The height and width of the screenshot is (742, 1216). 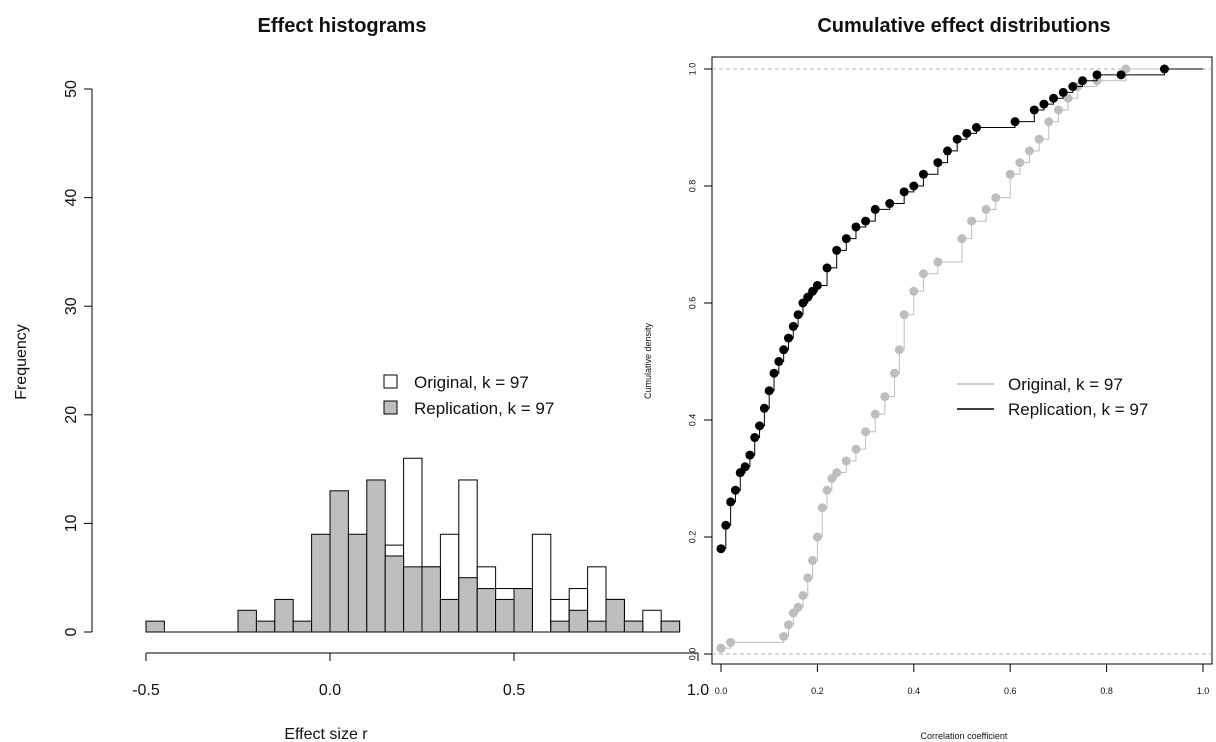 I want to click on histogram-x-tick-label: 0.5, so click(x=514, y=690).